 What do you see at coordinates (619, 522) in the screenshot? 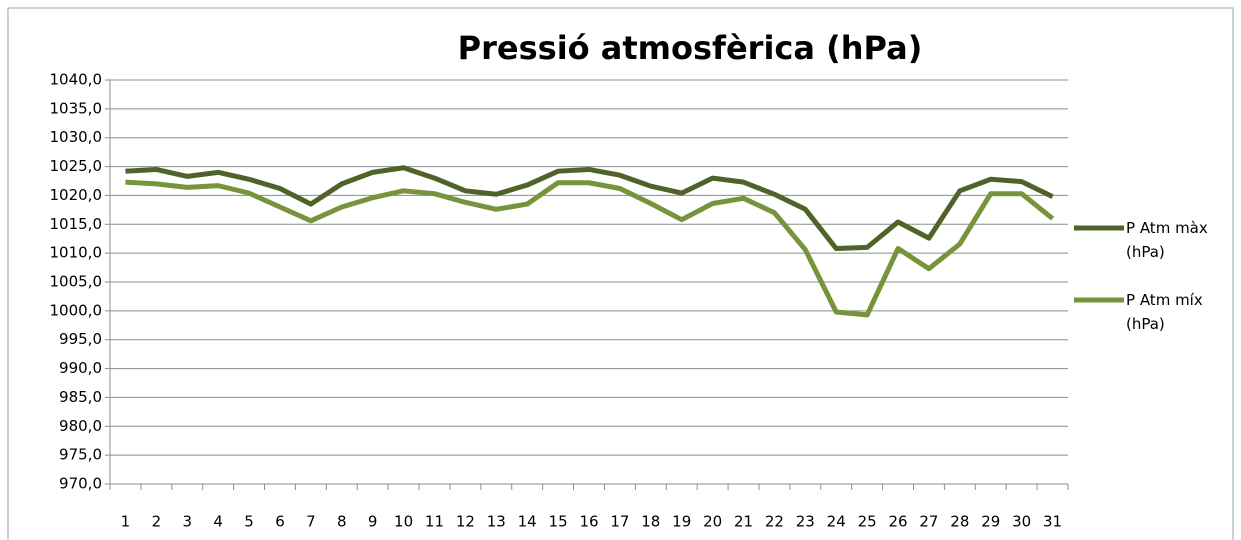
I see `x-tick-label: 17` at bounding box center [619, 522].